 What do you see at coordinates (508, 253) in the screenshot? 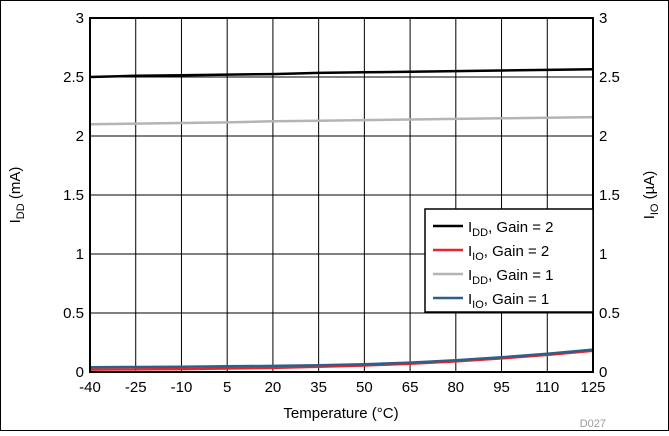
I see `legend-label-1: IIO, Gain = 2` at bounding box center [508, 253].